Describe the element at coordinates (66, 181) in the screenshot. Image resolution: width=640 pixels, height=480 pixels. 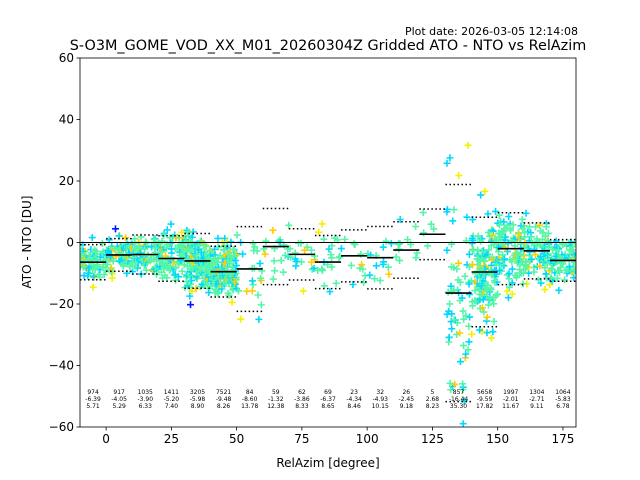
I see `y-tick-label: 20` at that location.